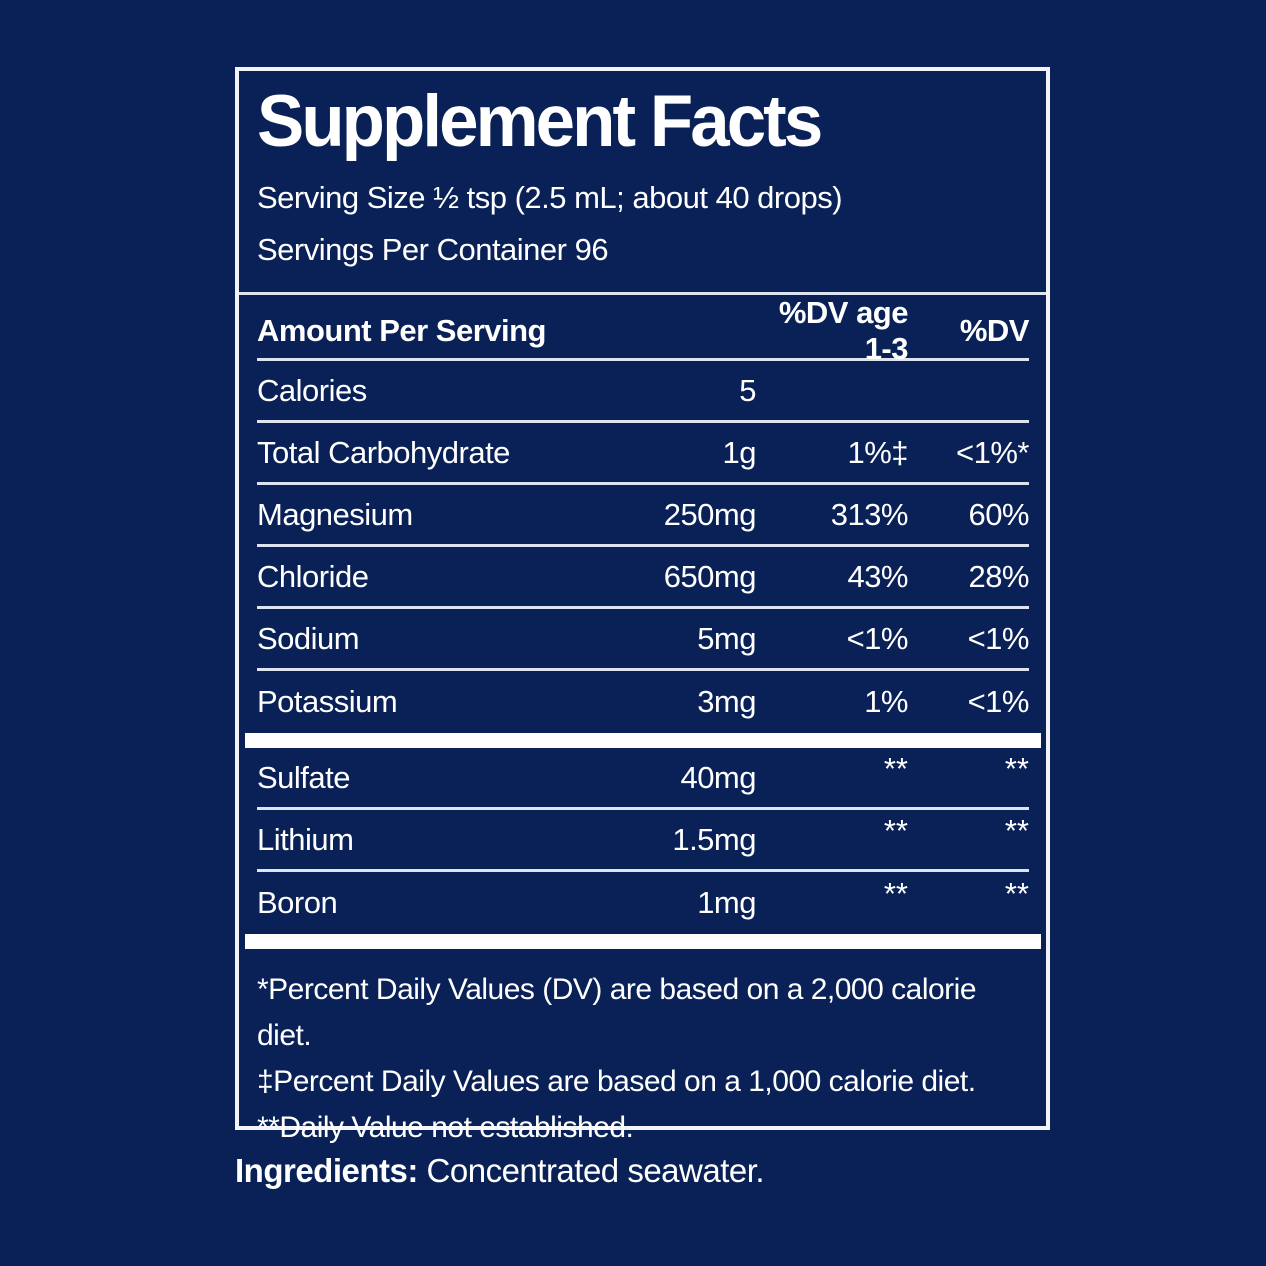  What do you see at coordinates (643, 640) in the screenshot?
I see `table-row: Sodium 5mg <1% <1%` at bounding box center [643, 640].